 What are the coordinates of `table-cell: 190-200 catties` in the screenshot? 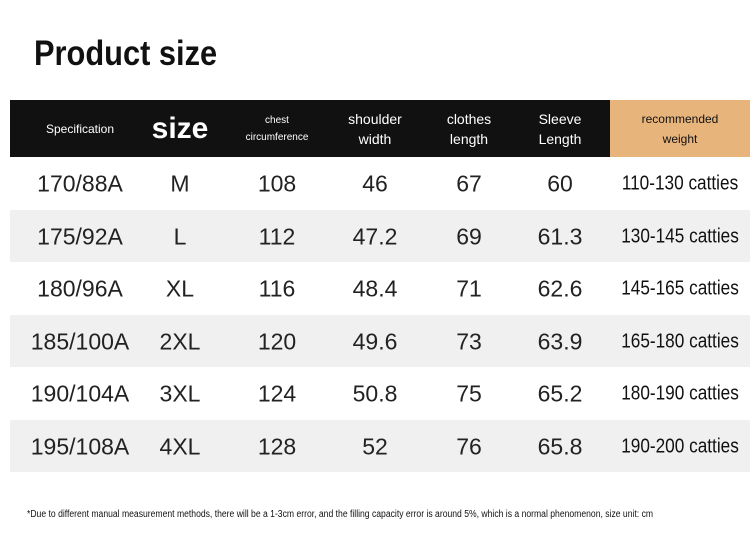 It's located at (680, 446).